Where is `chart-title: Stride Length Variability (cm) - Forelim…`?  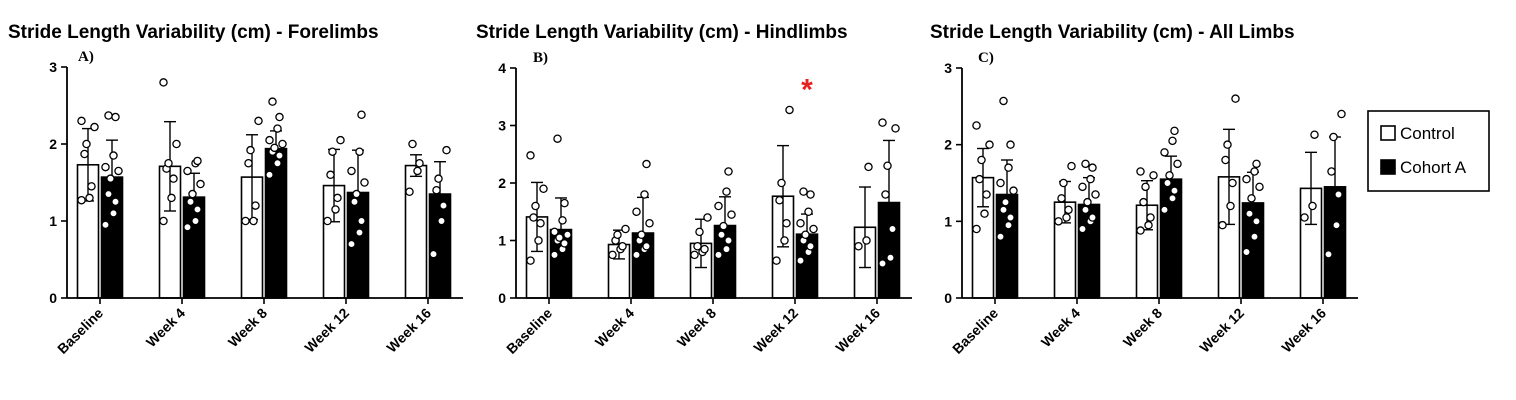
chart-title: Stride Length Variability (cm) - Forelim… is located at coordinates (193, 32).